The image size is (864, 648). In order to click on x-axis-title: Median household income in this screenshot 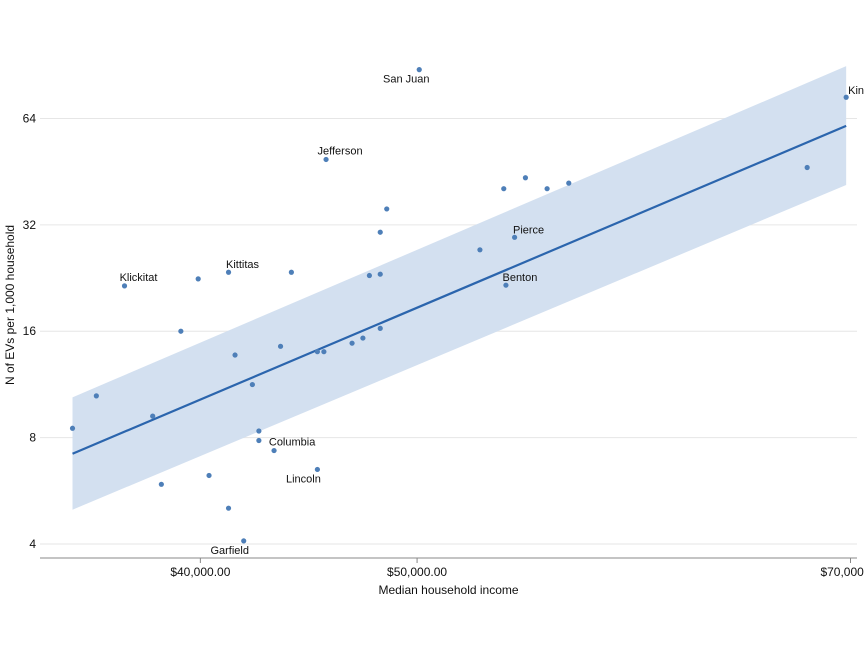, I will do `click(448, 590)`.